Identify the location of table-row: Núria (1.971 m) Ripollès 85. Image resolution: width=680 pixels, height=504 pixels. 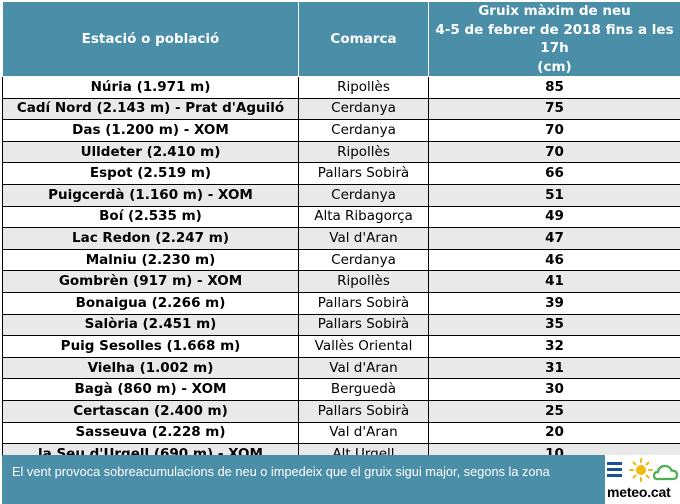
(341, 87).